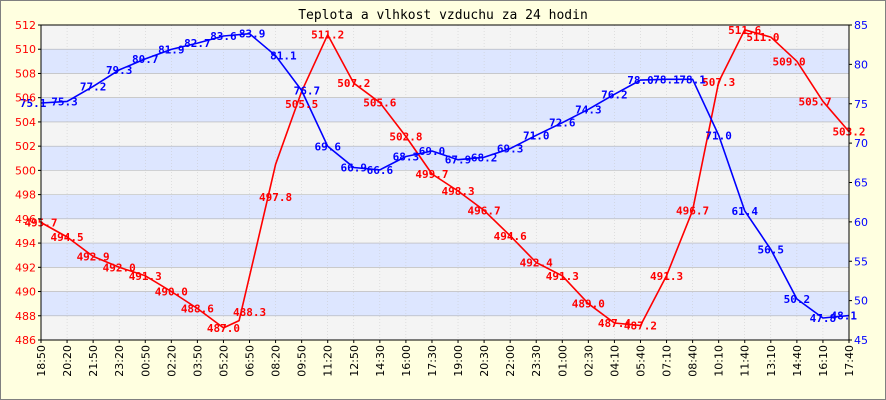 This screenshot has height=400, width=886. I want to click on humidity-data-label: 68.2, so click(484, 157).